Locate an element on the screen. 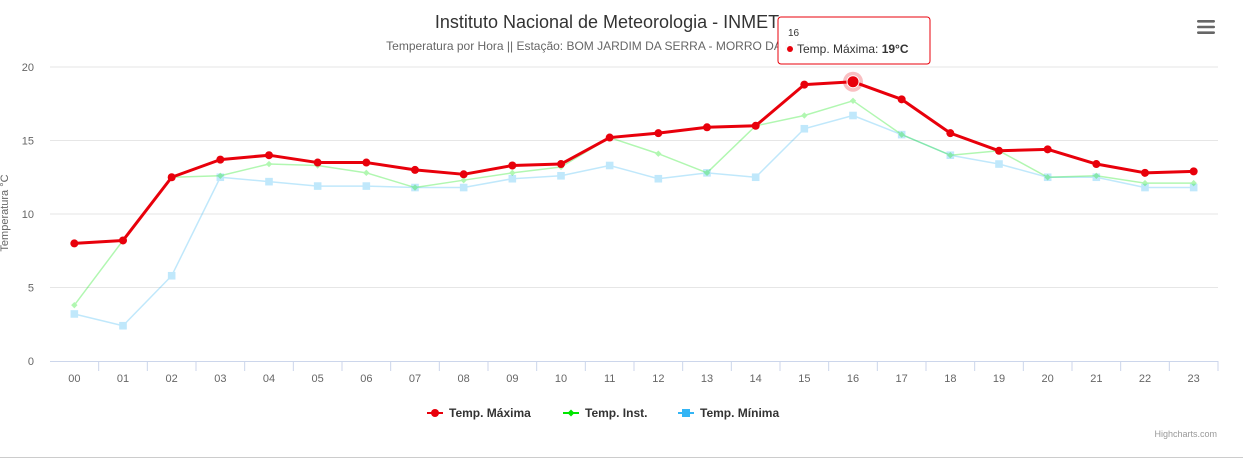 The height and width of the screenshot is (465, 1243). x-tick-label: 19 is located at coordinates (999, 379).